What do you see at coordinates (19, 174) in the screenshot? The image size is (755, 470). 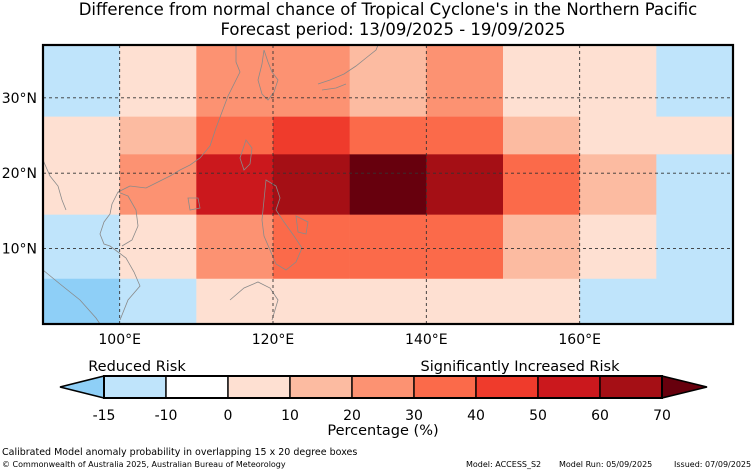 I see `latitude-tick-label: 20°N` at bounding box center [19, 174].